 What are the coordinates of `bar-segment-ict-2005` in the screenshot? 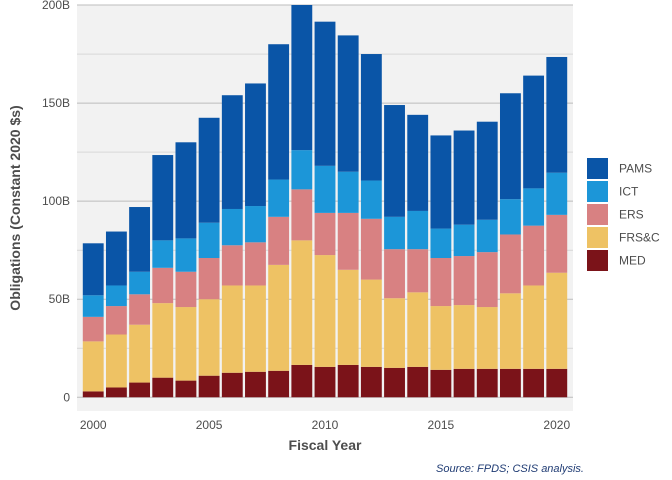 It's located at (209, 240).